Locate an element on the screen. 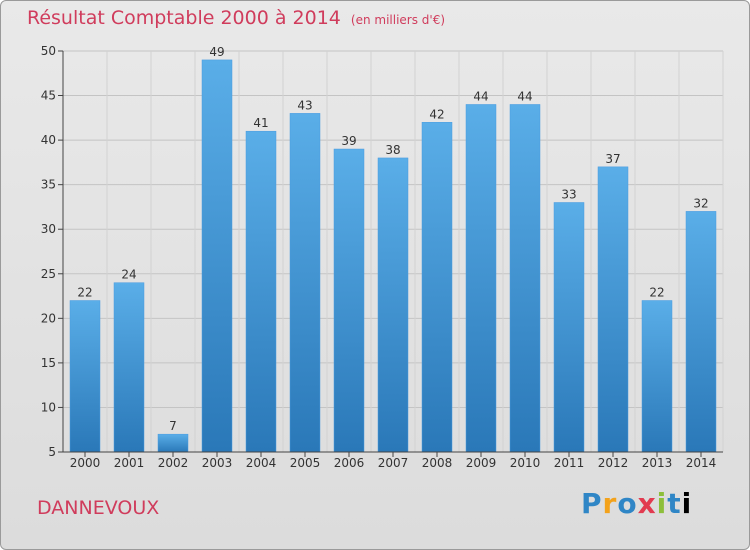 This screenshot has height=550, width=750. x-tick-label: 2000 is located at coordinates (85, 463).